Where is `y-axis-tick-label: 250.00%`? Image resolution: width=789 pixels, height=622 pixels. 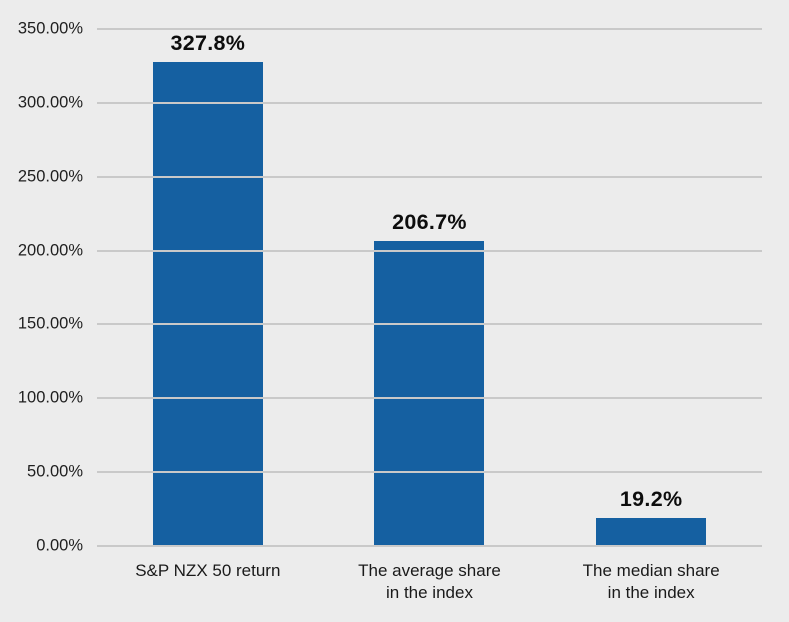
y-axis-tick-label: 250.00% is located at coordinates (50, 176).